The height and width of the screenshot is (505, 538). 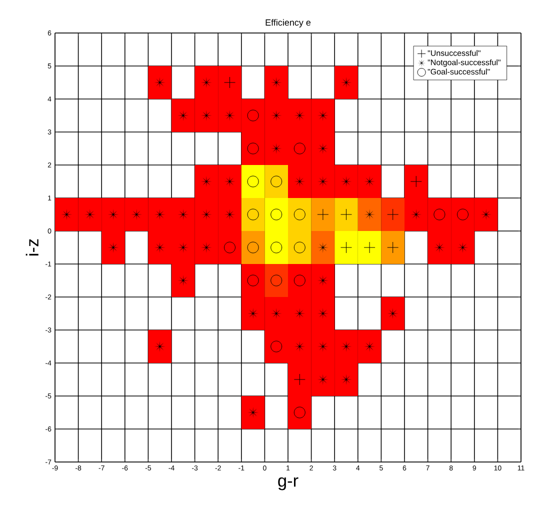 What do you see at coordinates (32, 247) in the screenshot?
I see `y-axis-title: i-z` at bounding box center [32, 247].